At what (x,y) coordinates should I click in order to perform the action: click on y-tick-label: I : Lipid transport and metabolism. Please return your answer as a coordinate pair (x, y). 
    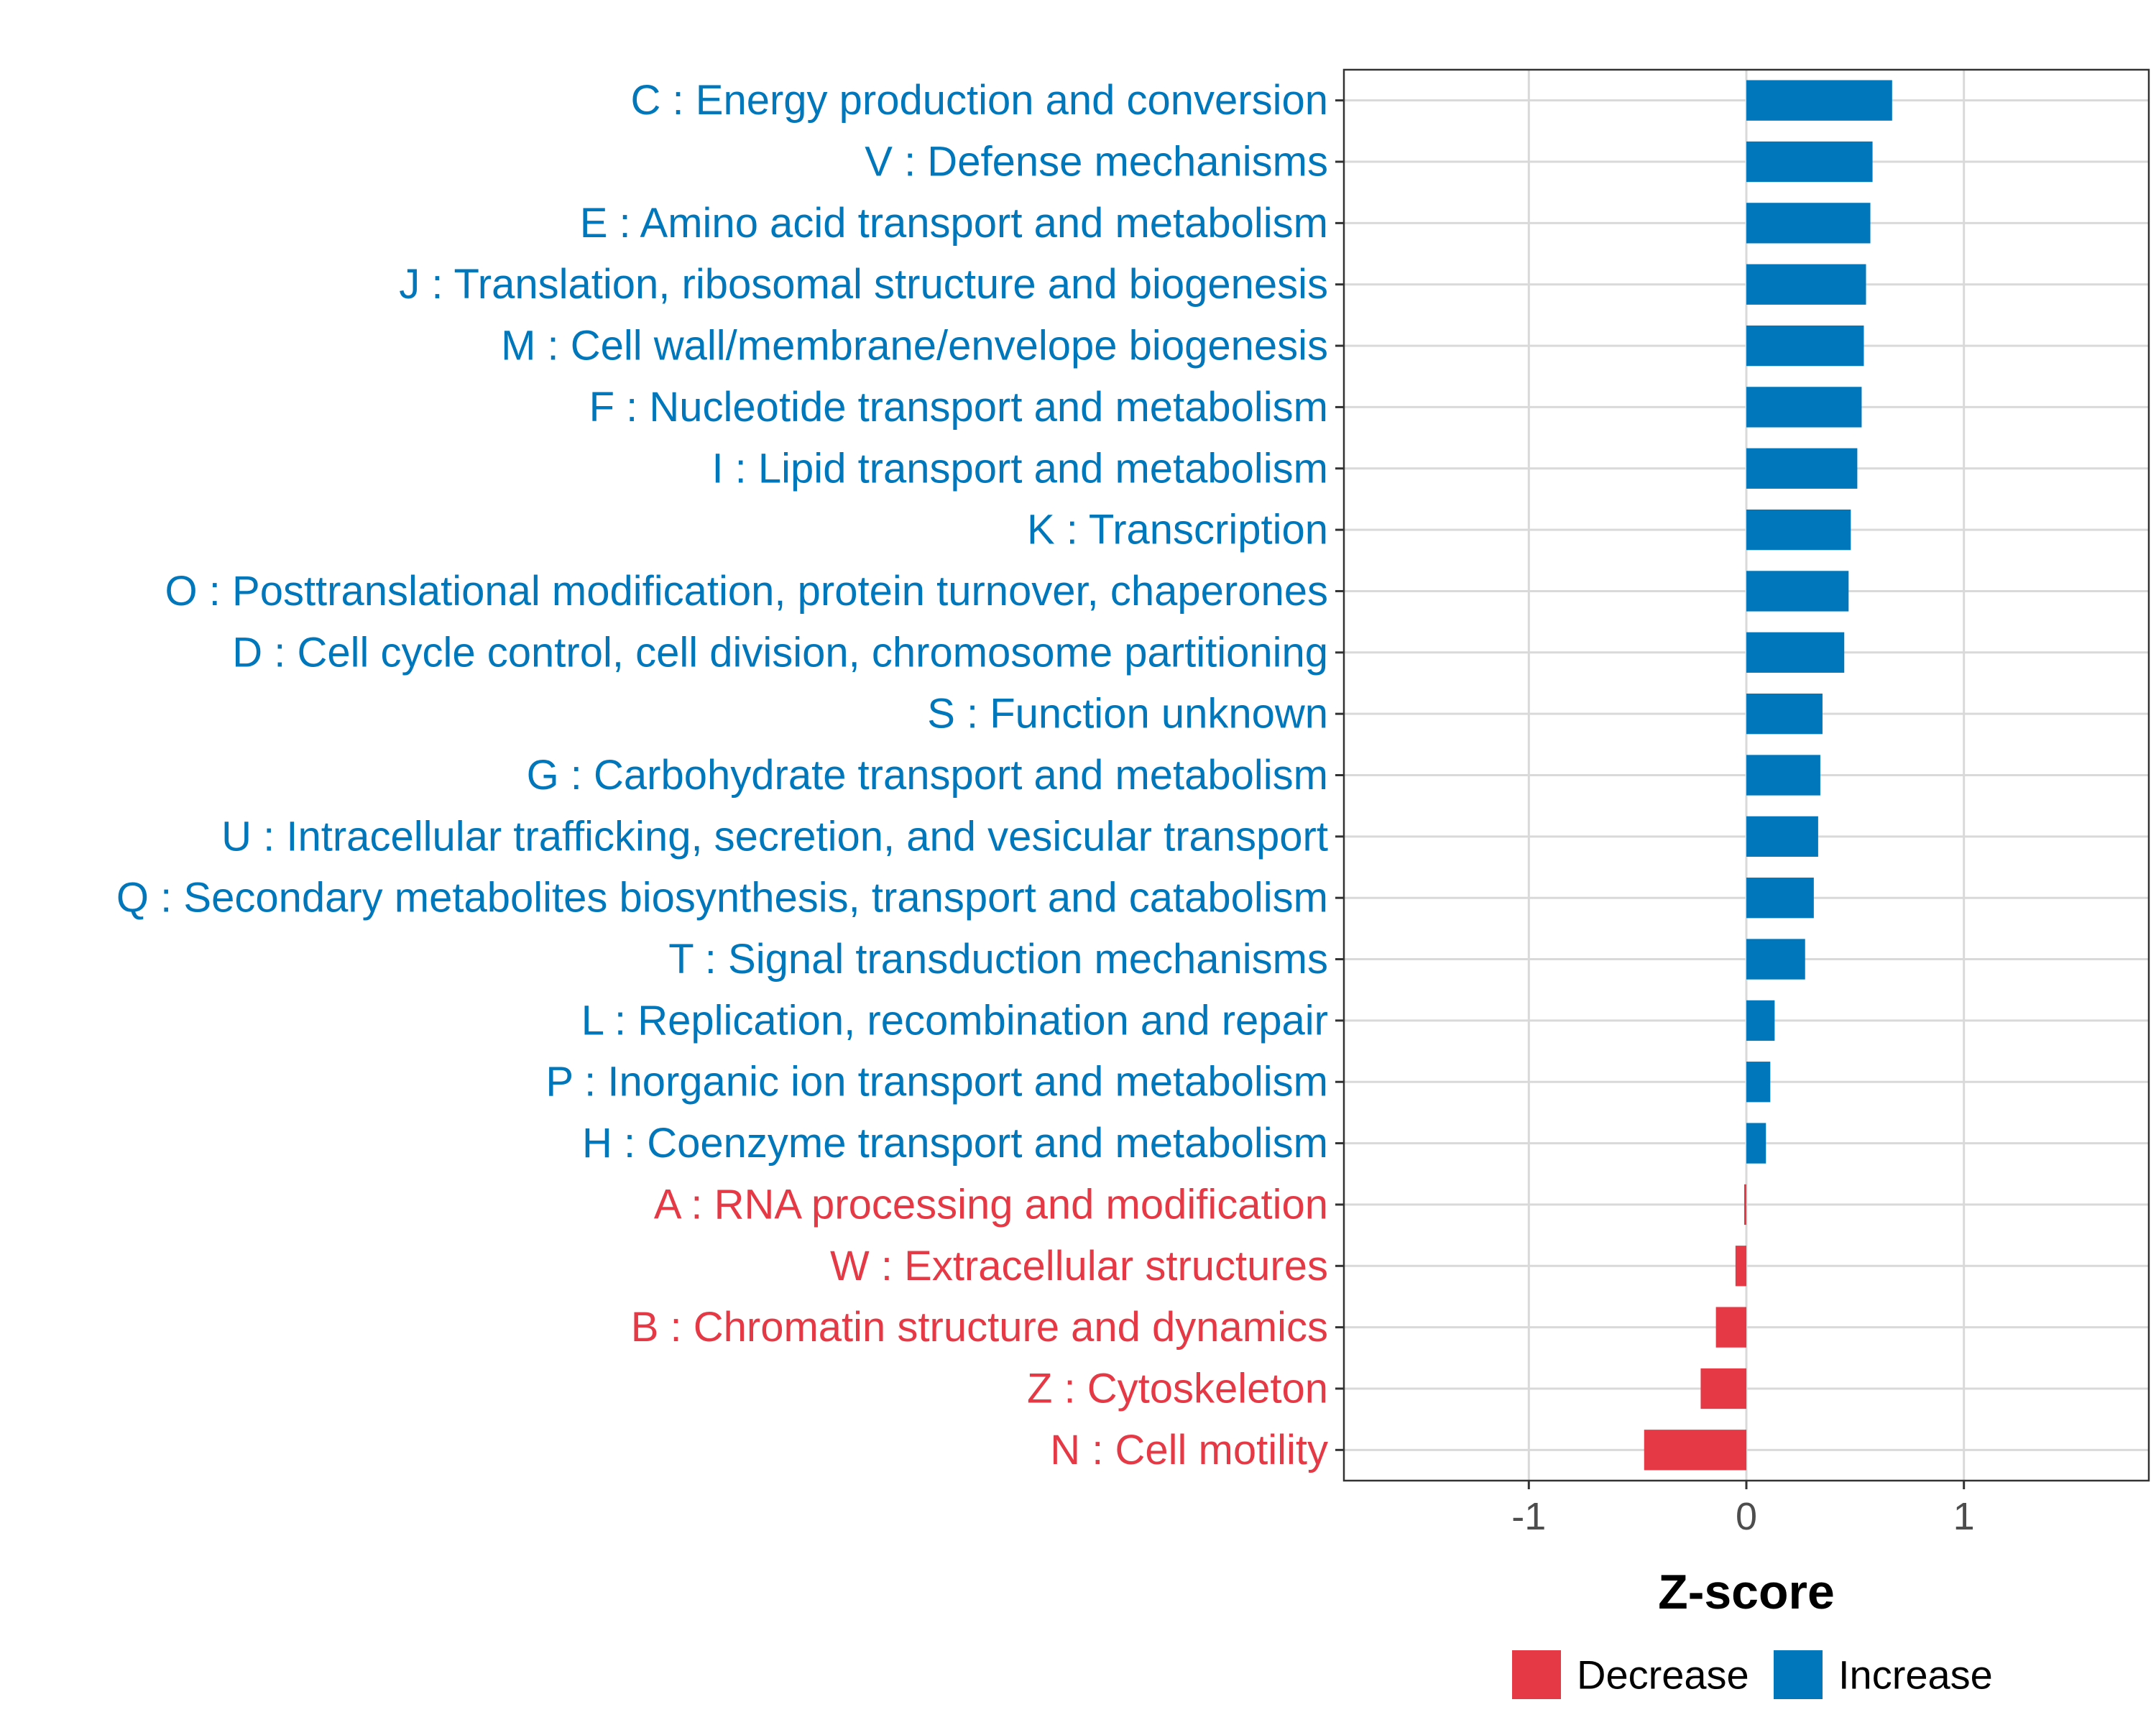
    Looking at the image, I should click on (1020, 468).